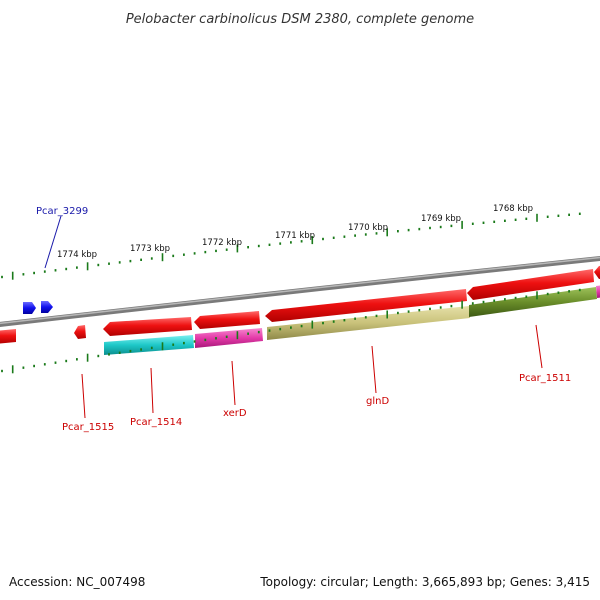  Describe the element at coordinates (229, 338) in the screenshot. I see `band-xerd` at that location.